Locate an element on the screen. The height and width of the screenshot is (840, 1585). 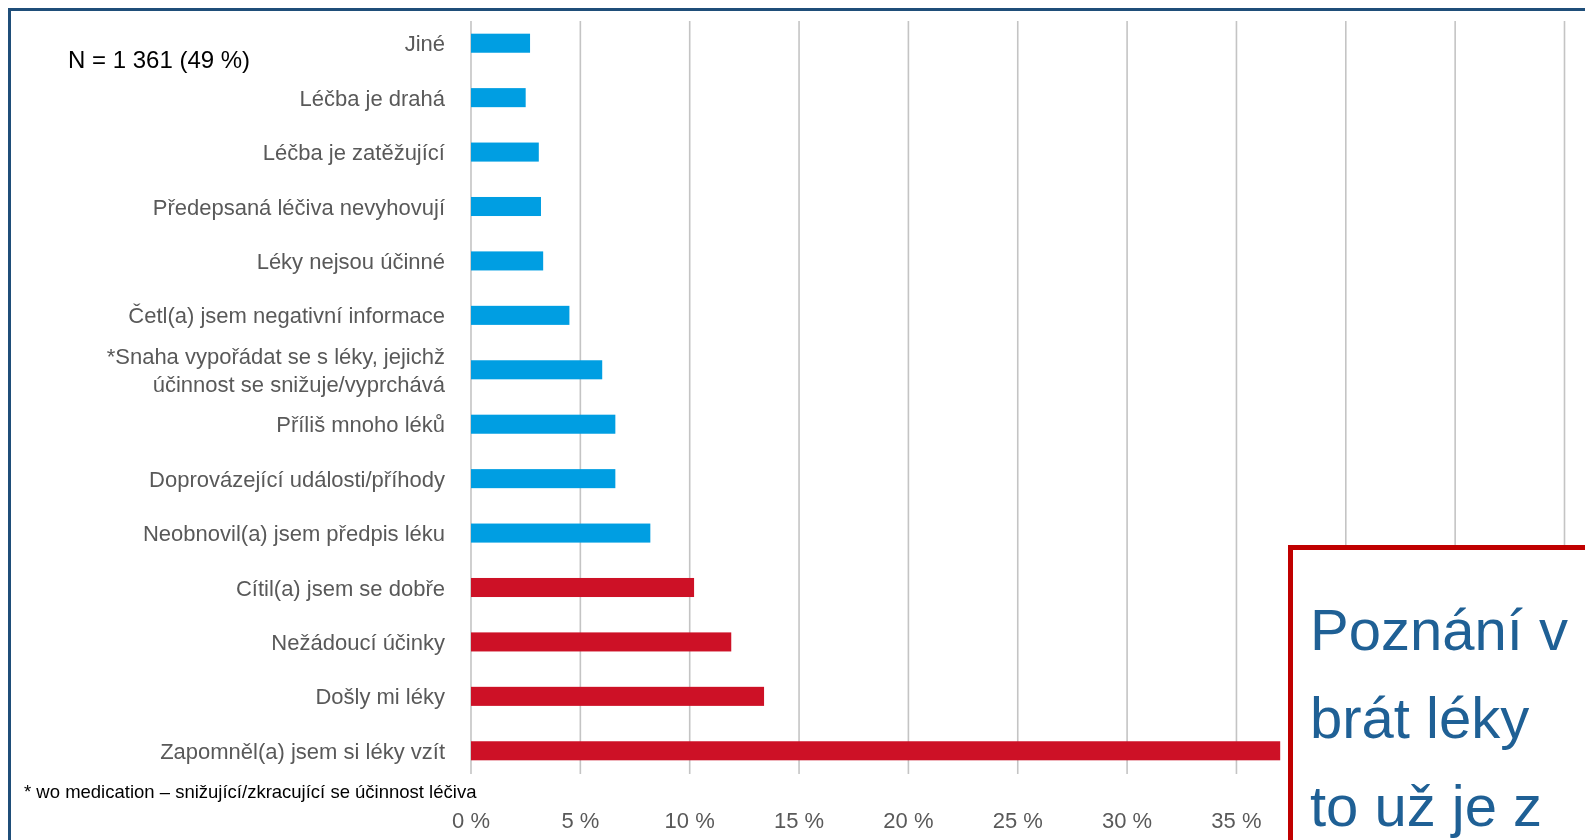
y-tick-label: Došly mi léky is located at coordinates (380, 696).